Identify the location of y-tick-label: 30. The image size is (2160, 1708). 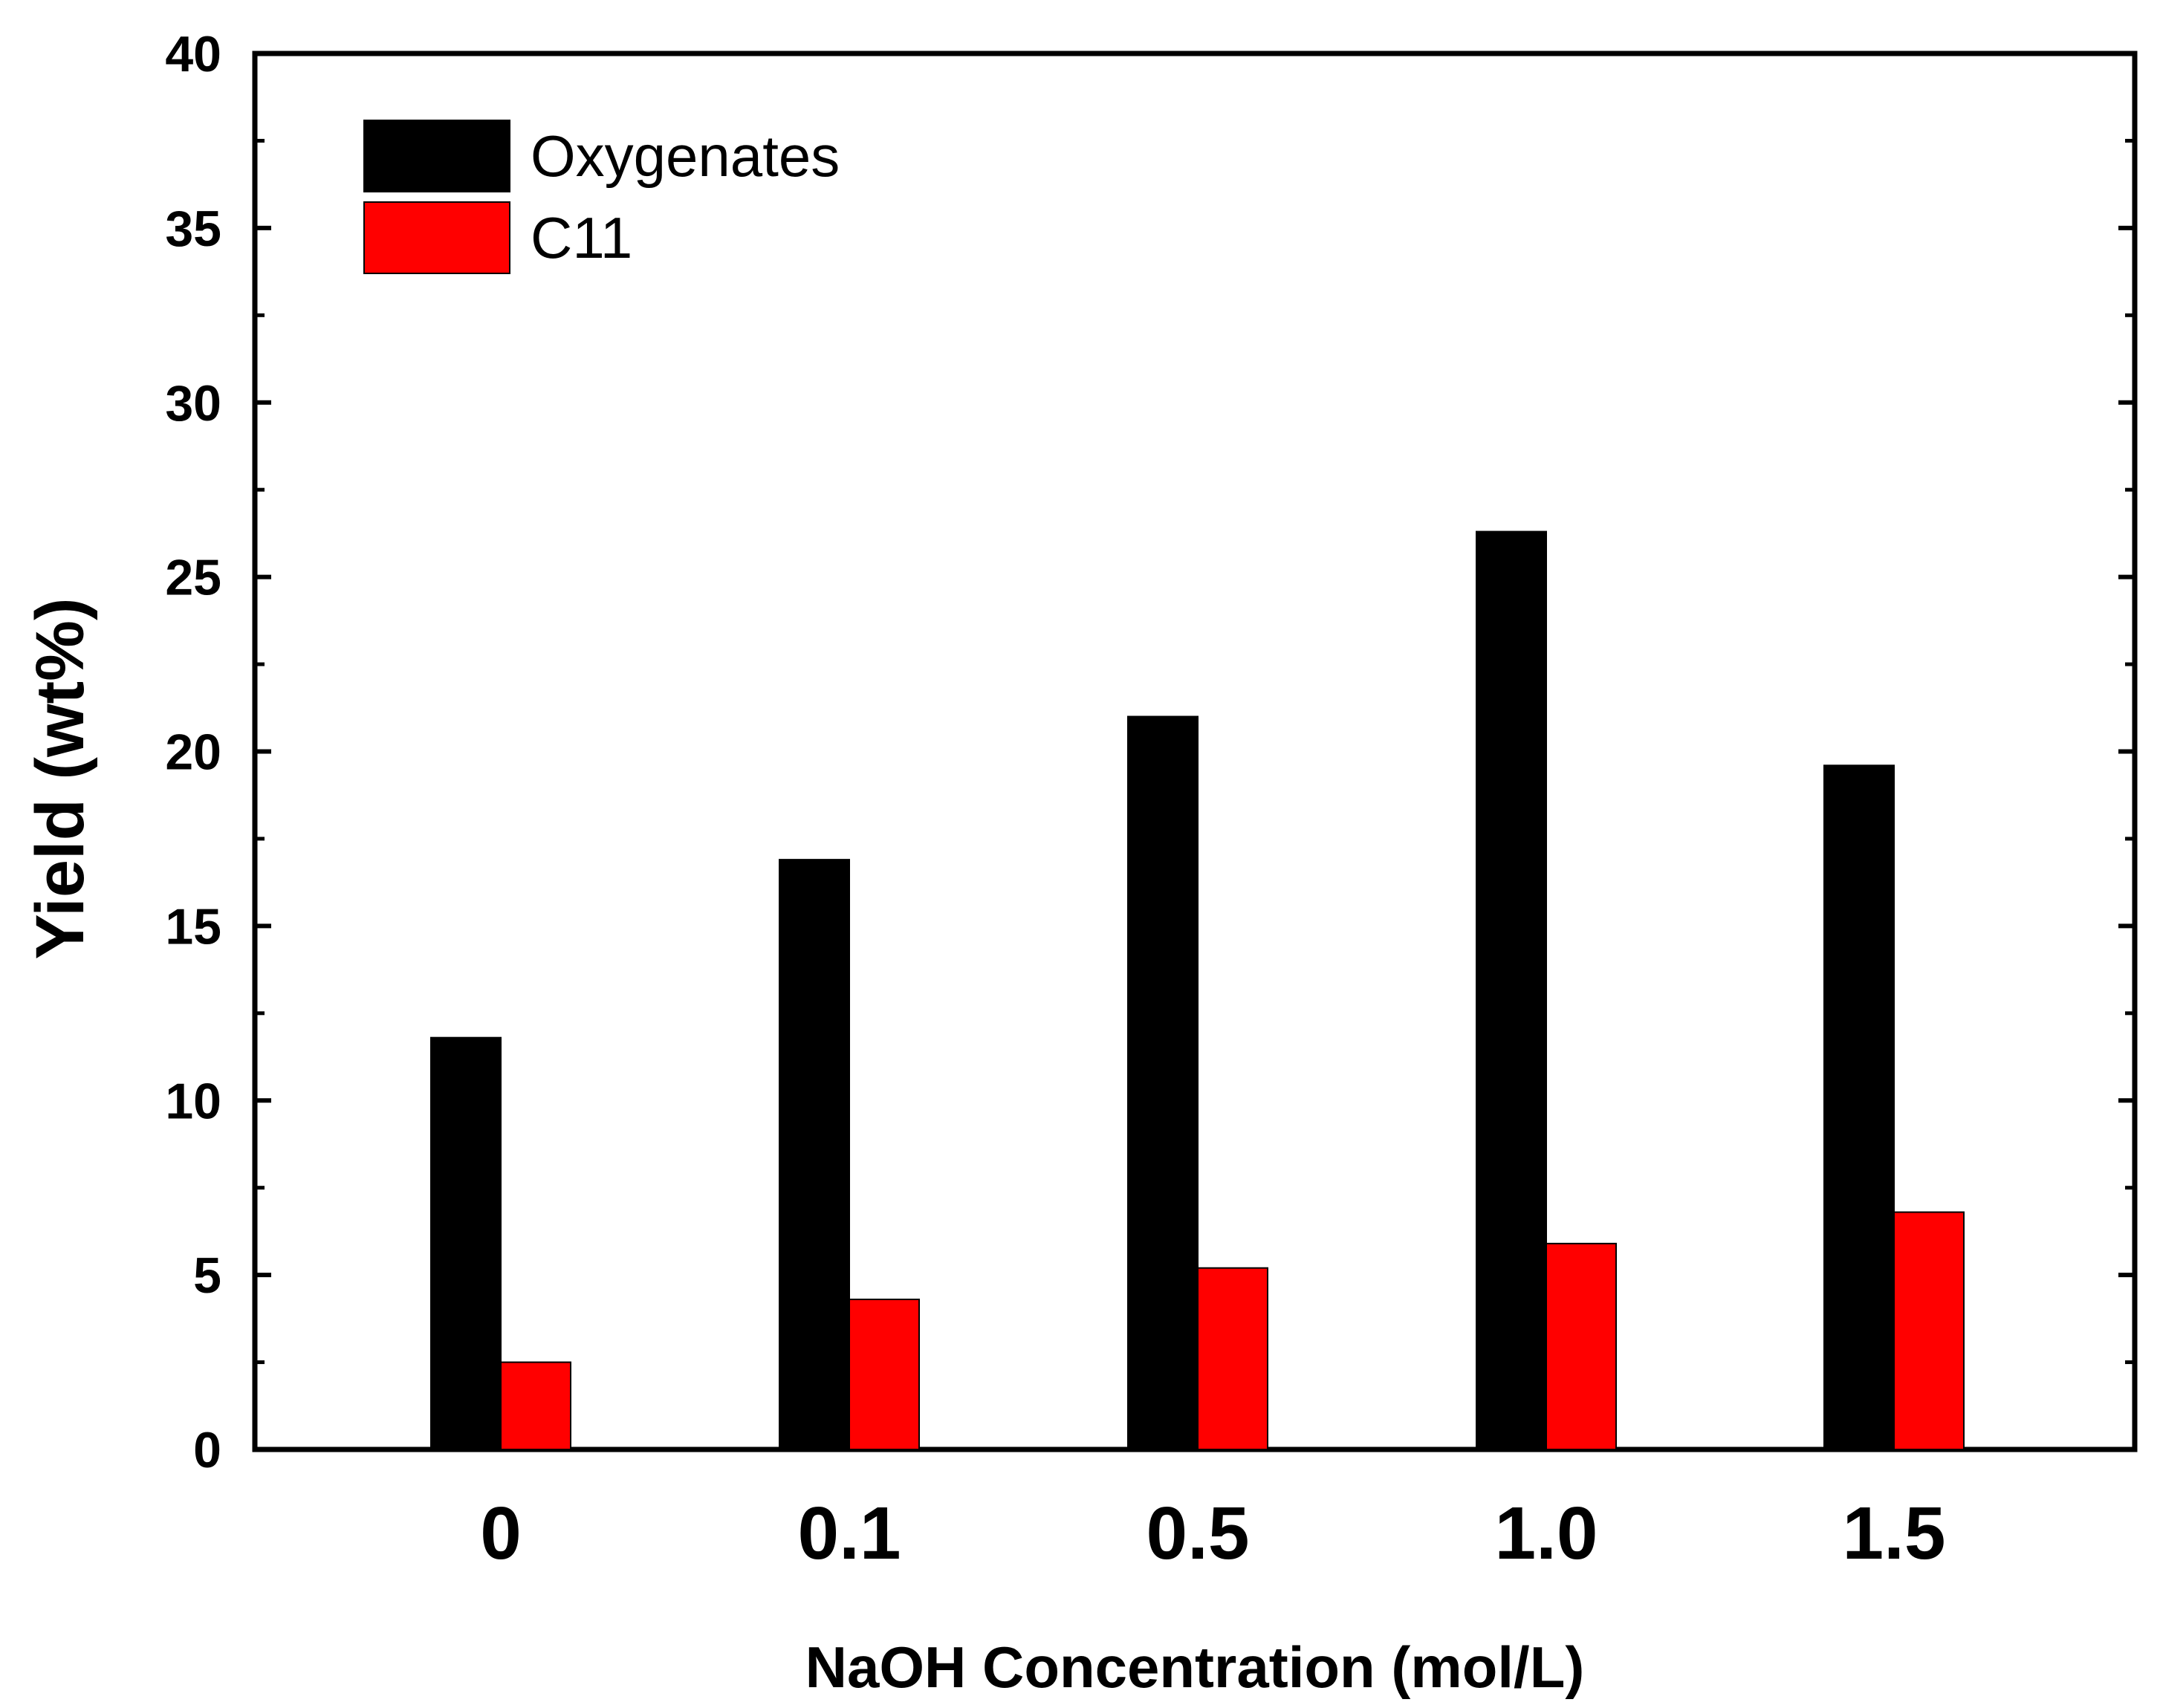
(193, 403).